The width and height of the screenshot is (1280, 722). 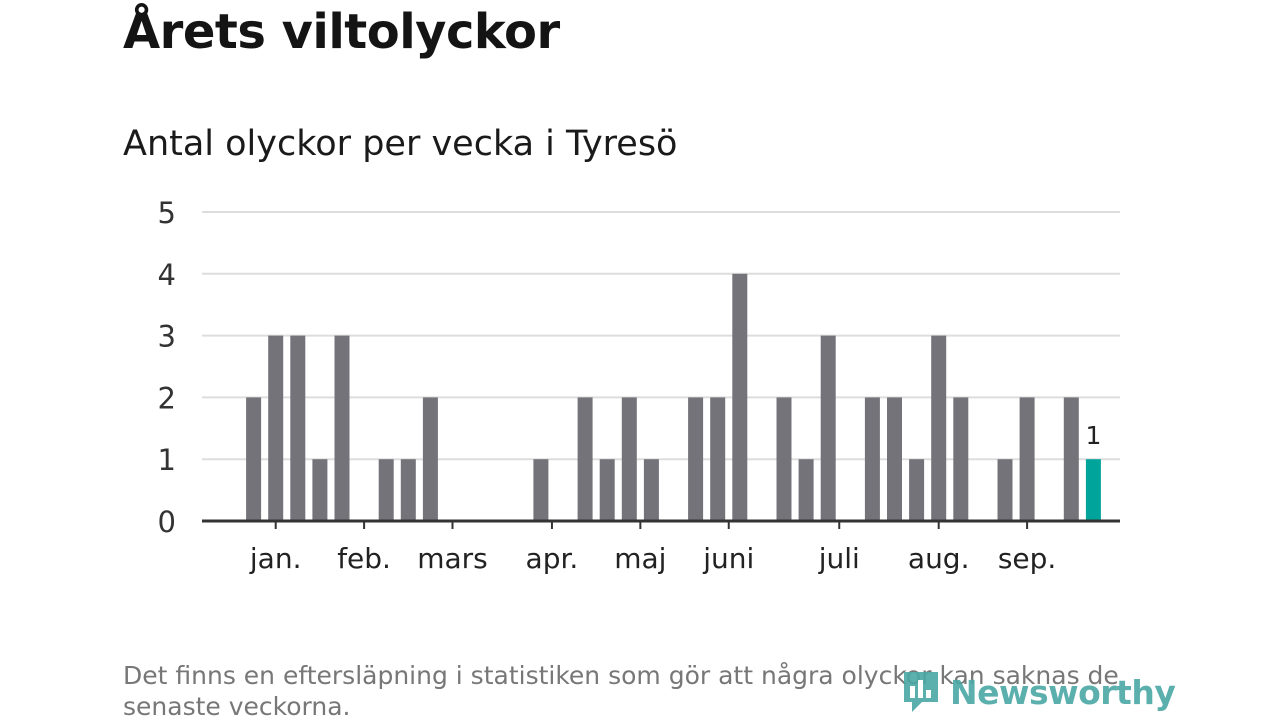 What do you see at coordinates (167, 275) in the screenshot?
I see `y-tick-label: 4` at bounding box center [167, 275].